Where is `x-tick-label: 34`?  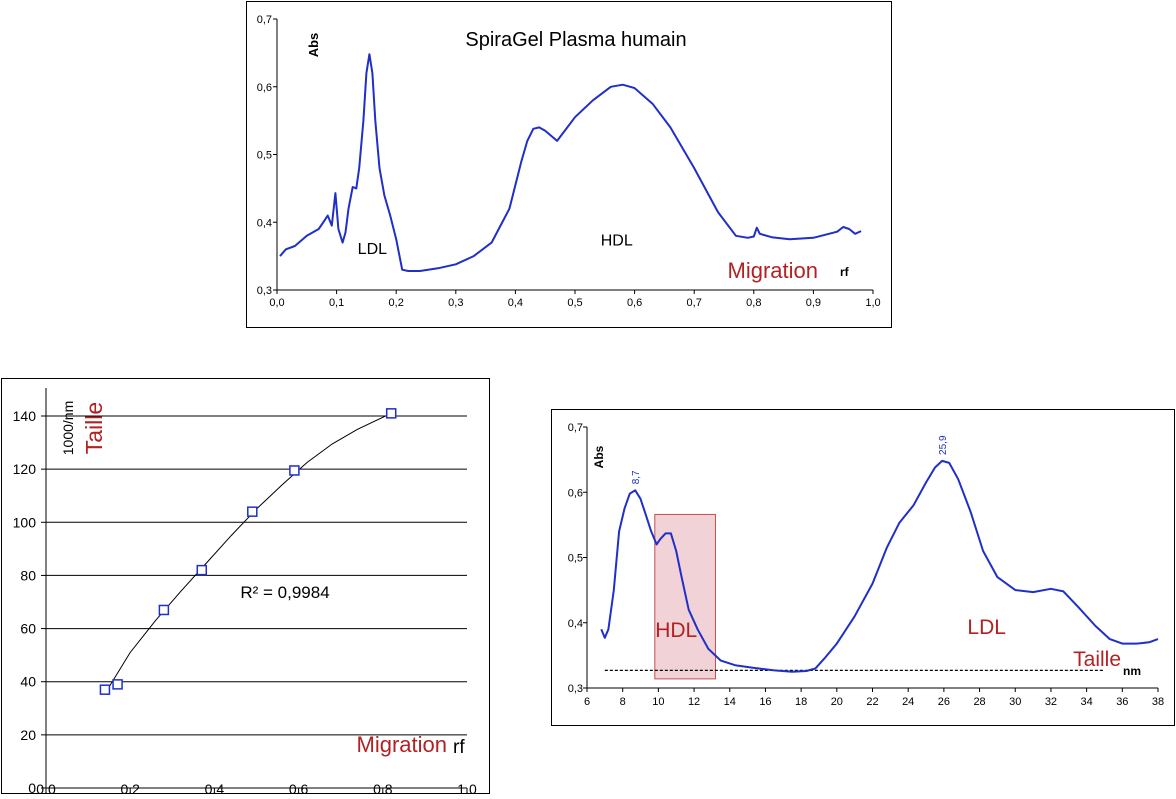 x-tick-label: 34 is located at coordinates (1087, 702).